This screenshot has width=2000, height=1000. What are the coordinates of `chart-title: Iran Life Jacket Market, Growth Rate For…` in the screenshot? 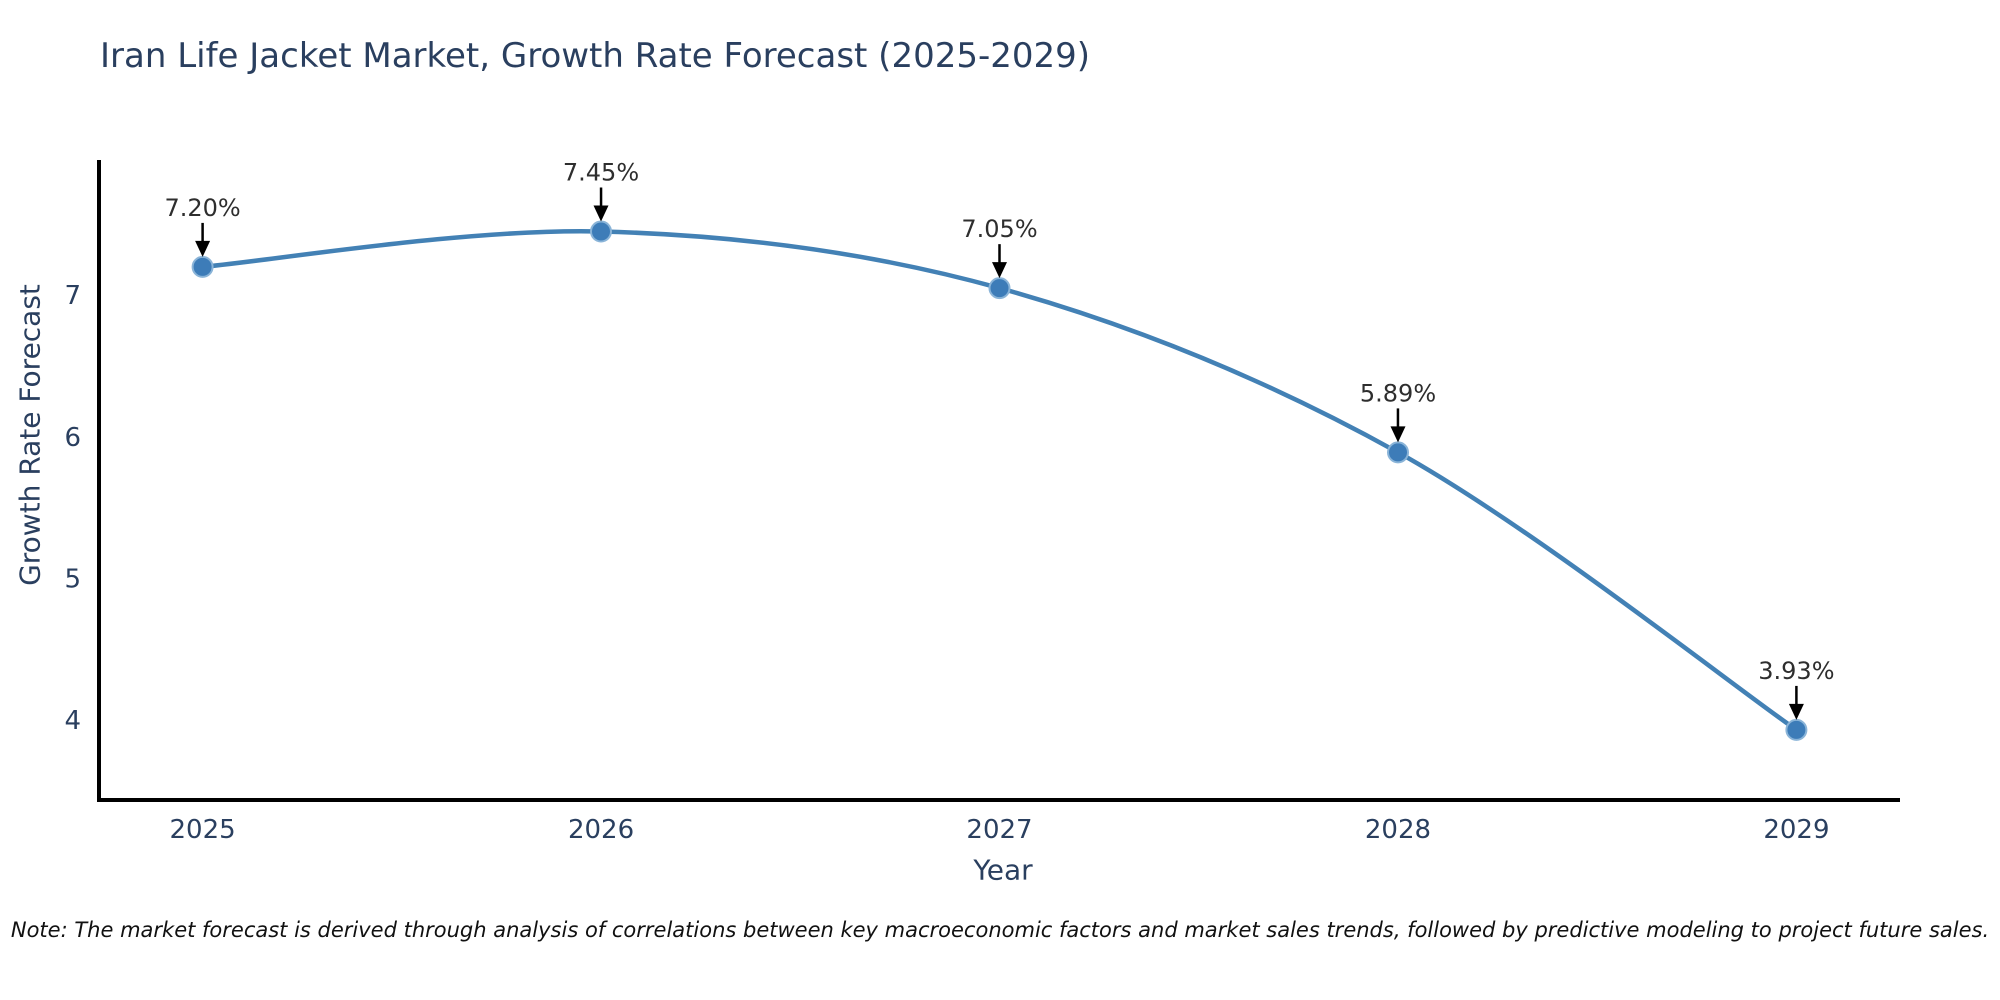 It's located at (595, 56).